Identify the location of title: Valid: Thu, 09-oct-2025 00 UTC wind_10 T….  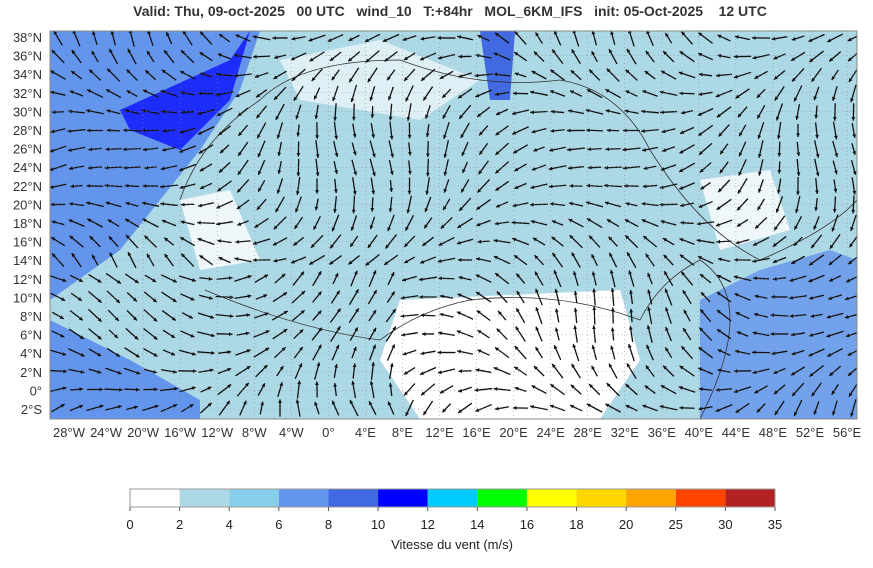
(450, 11).